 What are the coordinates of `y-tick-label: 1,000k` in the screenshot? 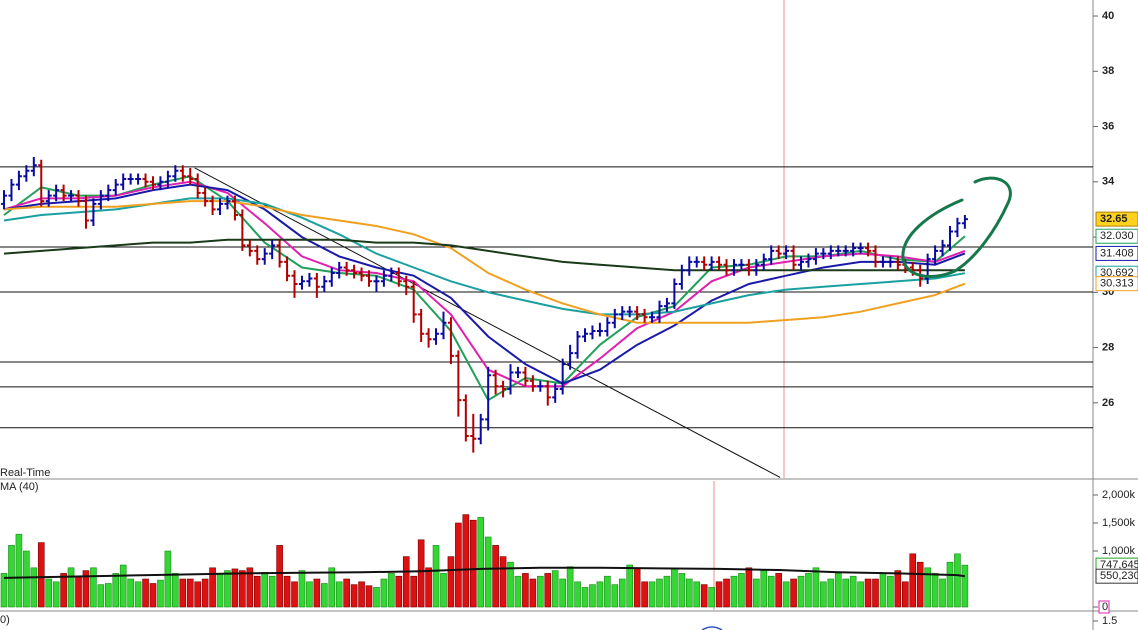 It's located at (1119, 551).